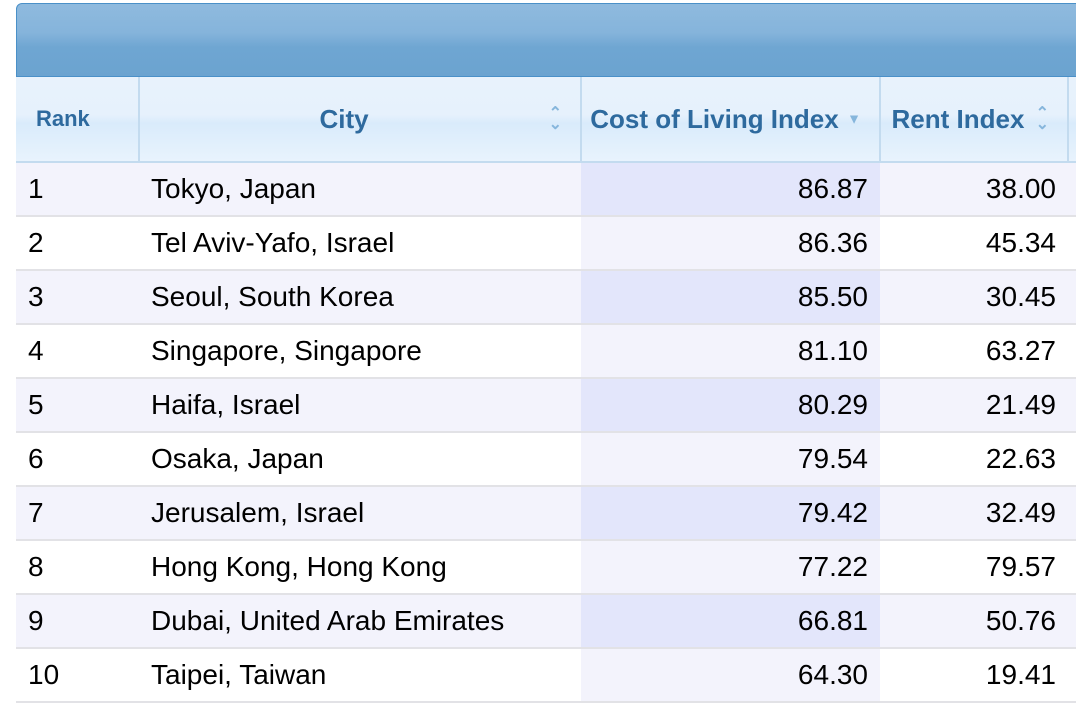 This screenshot has height=706, width=1076. What do you see at coordinates (974, 513) in the screenshot?
I see `rent-index-cell: 32.49` at bounding box center [974, 513].